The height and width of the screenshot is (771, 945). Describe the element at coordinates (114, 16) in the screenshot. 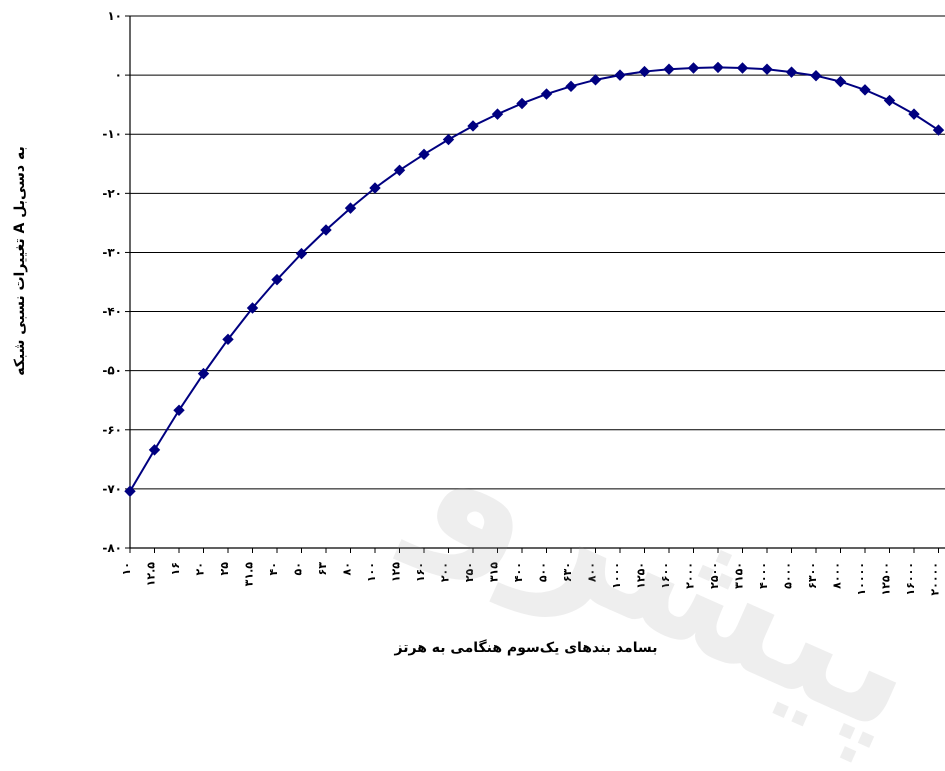

I see `y-tick-label: ۱۰` at that location.